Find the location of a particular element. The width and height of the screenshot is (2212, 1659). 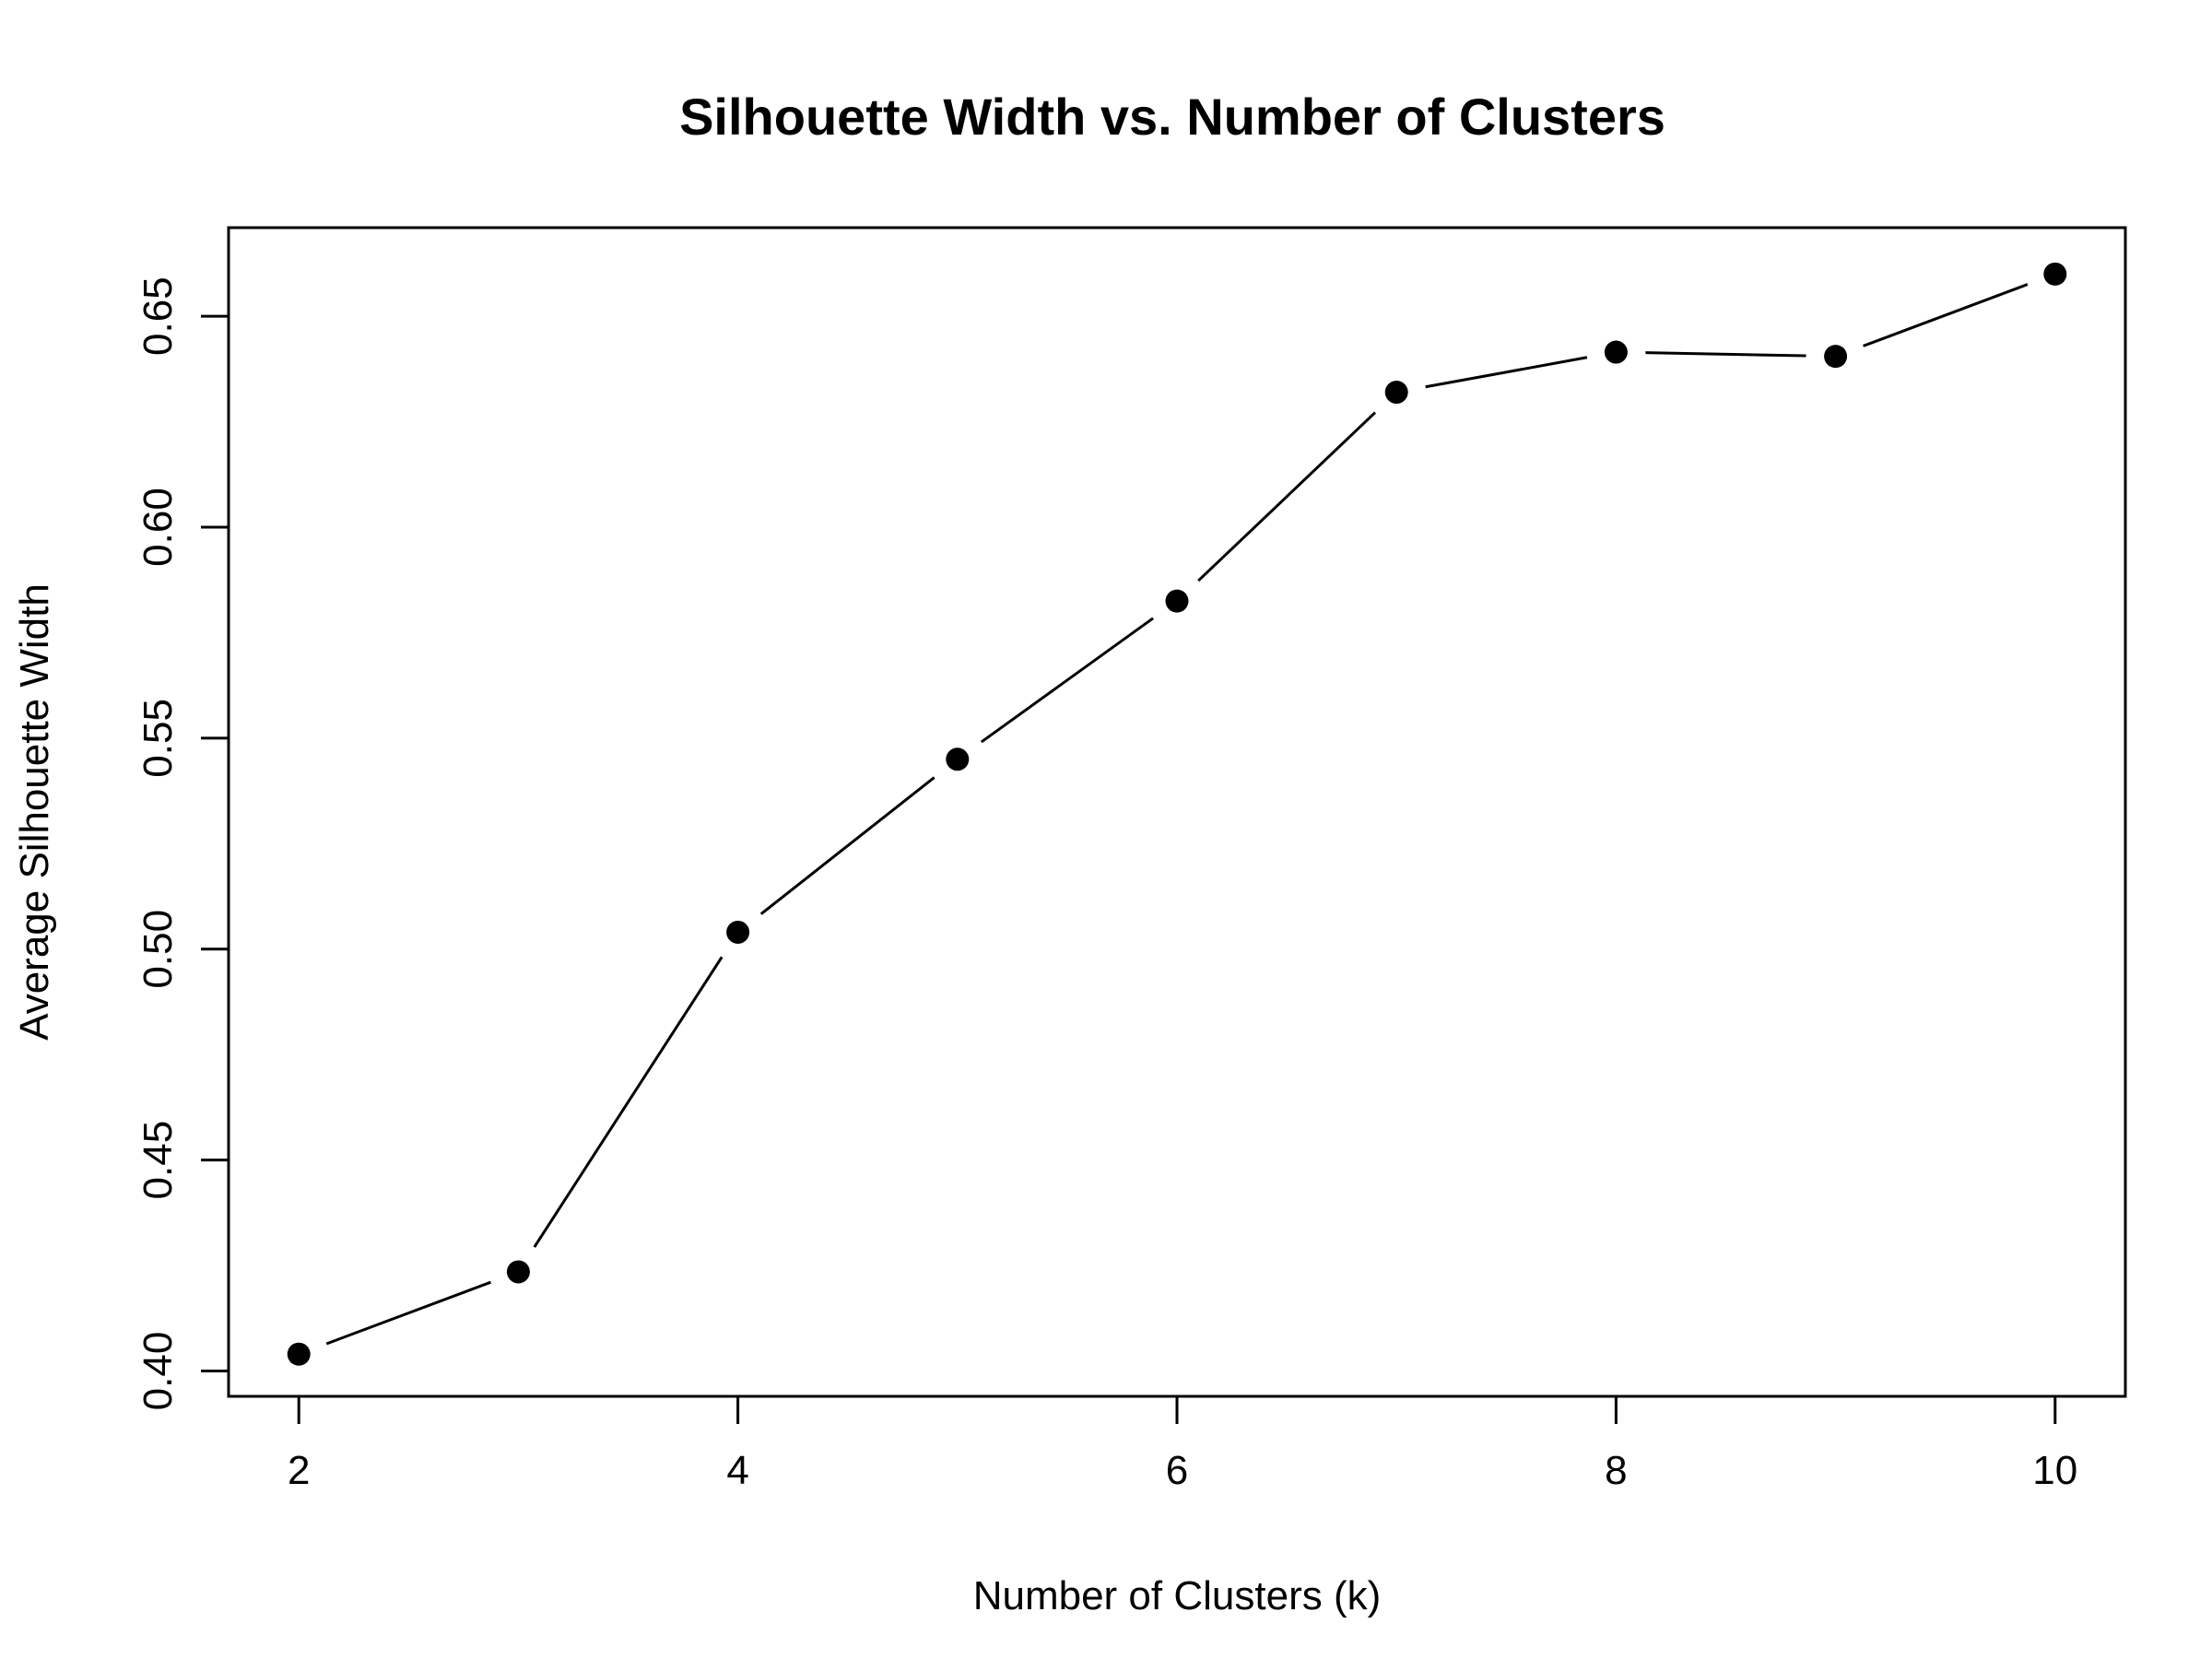

data-point-k5 is located at coordinates (958, 759).